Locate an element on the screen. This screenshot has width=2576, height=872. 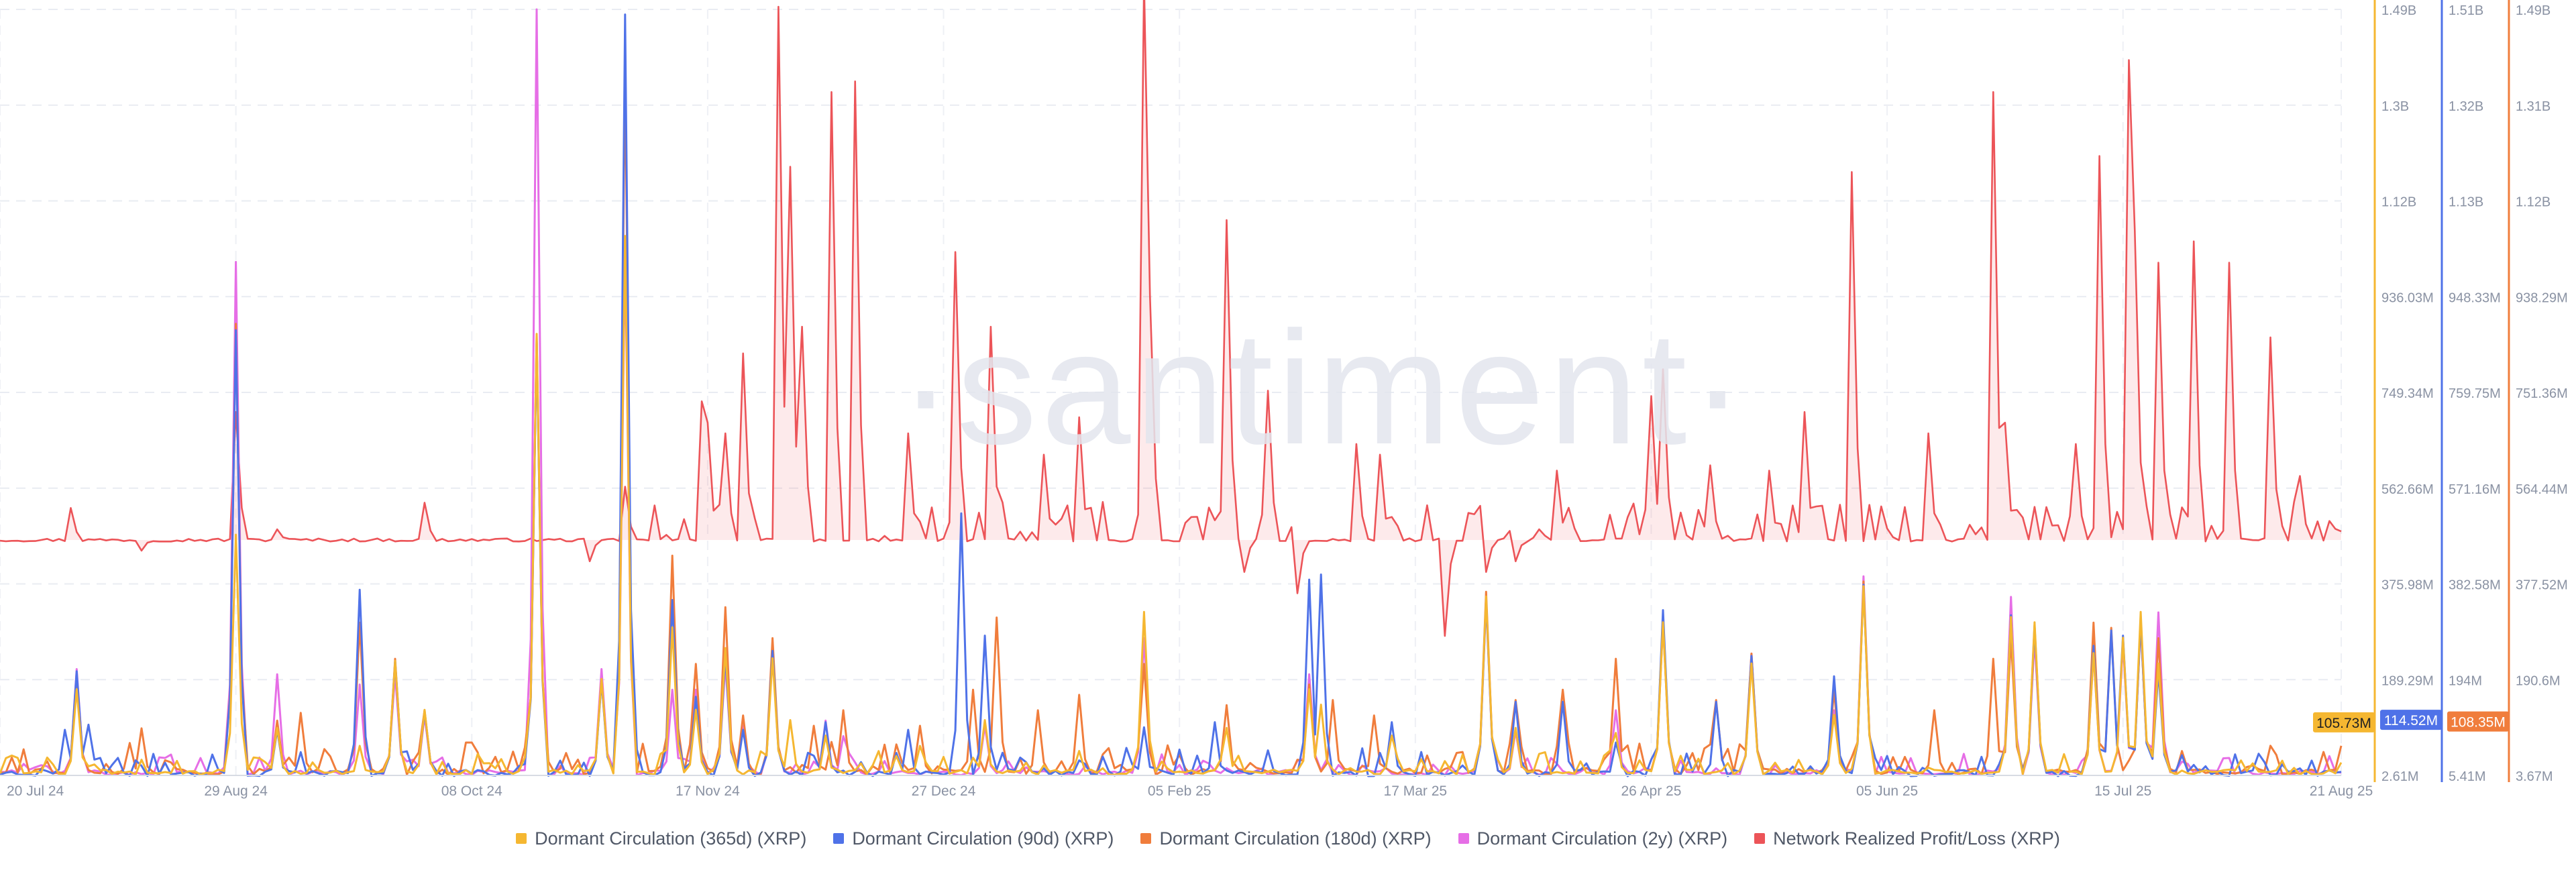
y-tick-label: 936.03M is located at coordinates (2407, 298).